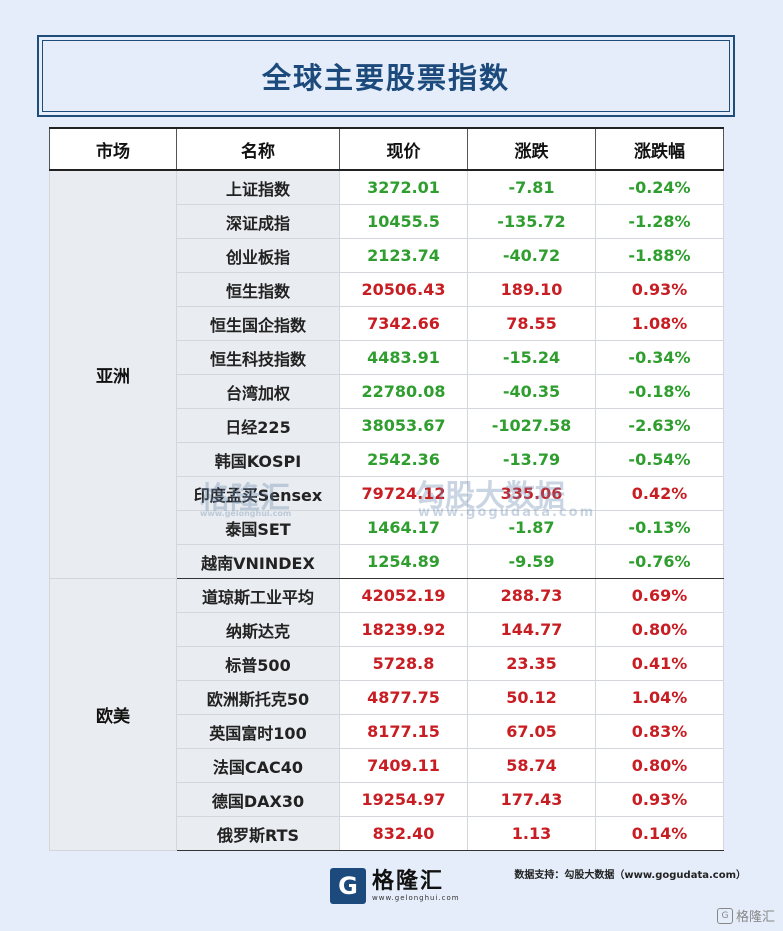 The height and width of the screenshot is (931, 783). I want to click on change-pct-cell: -0.13%, so click(659, 527).